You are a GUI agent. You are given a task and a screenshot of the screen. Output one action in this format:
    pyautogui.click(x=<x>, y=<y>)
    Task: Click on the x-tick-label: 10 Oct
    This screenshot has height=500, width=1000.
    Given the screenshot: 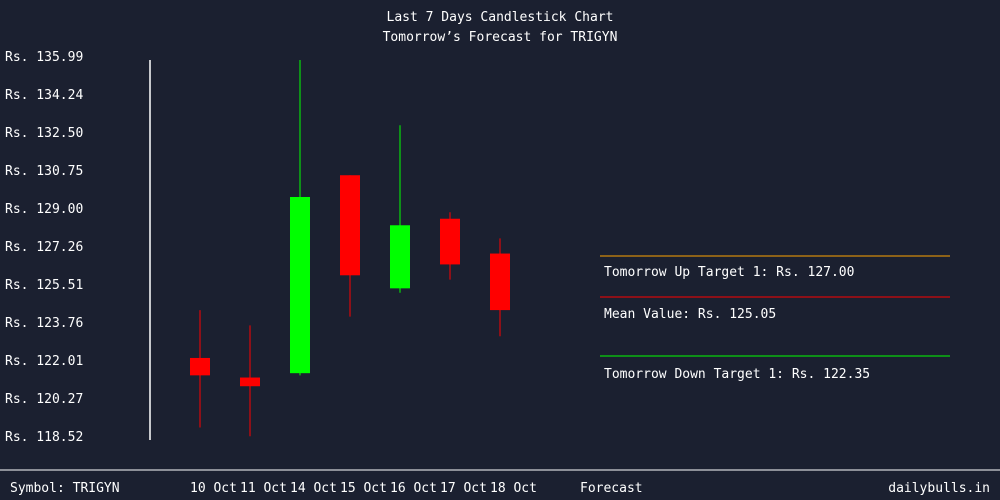 What is the action you would take?
    pyautogui.click(x=213, y=488)
    